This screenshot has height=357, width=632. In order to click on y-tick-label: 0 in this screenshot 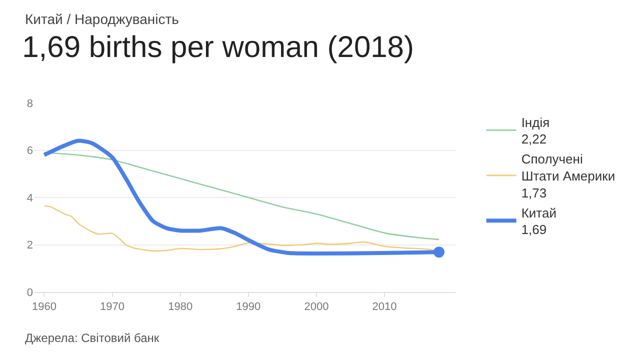, I will do `click(29, 292)`.